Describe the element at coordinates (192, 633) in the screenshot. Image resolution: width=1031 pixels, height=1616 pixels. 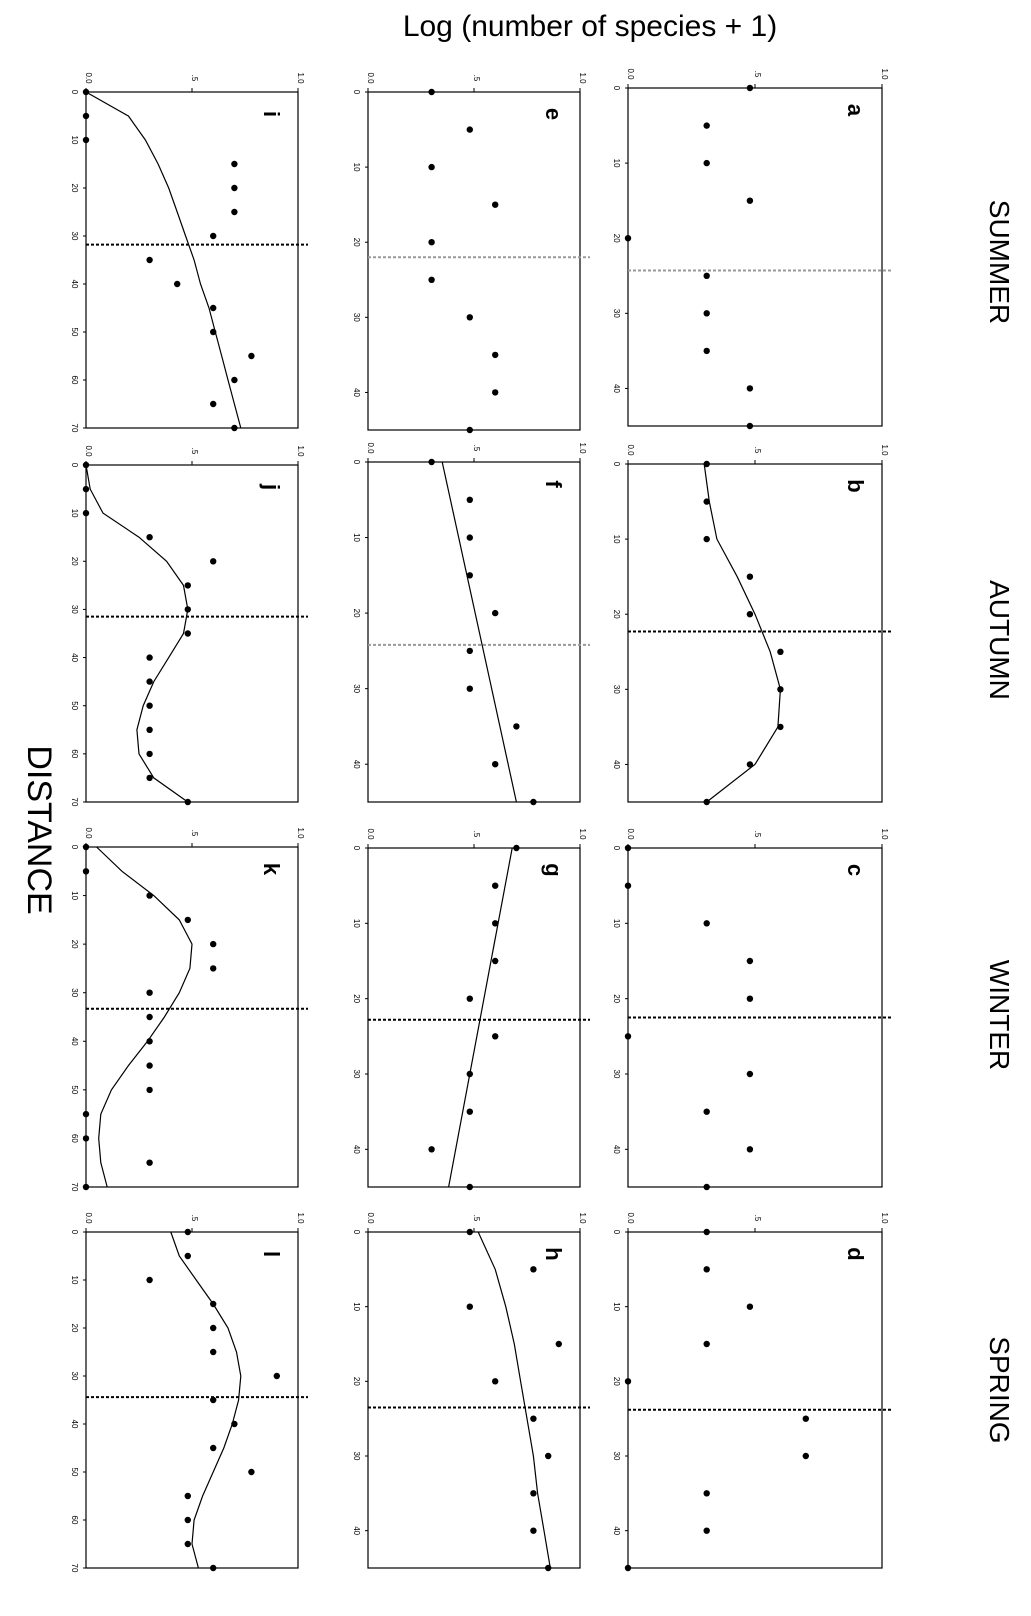
I see `panel-j-frame` at that location.